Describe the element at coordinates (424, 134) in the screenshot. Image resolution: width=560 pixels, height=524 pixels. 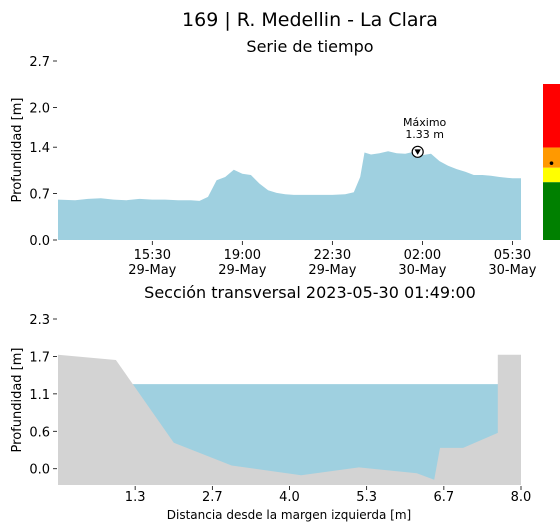
I see `max-annotation-value: 1.33 m` at that location.